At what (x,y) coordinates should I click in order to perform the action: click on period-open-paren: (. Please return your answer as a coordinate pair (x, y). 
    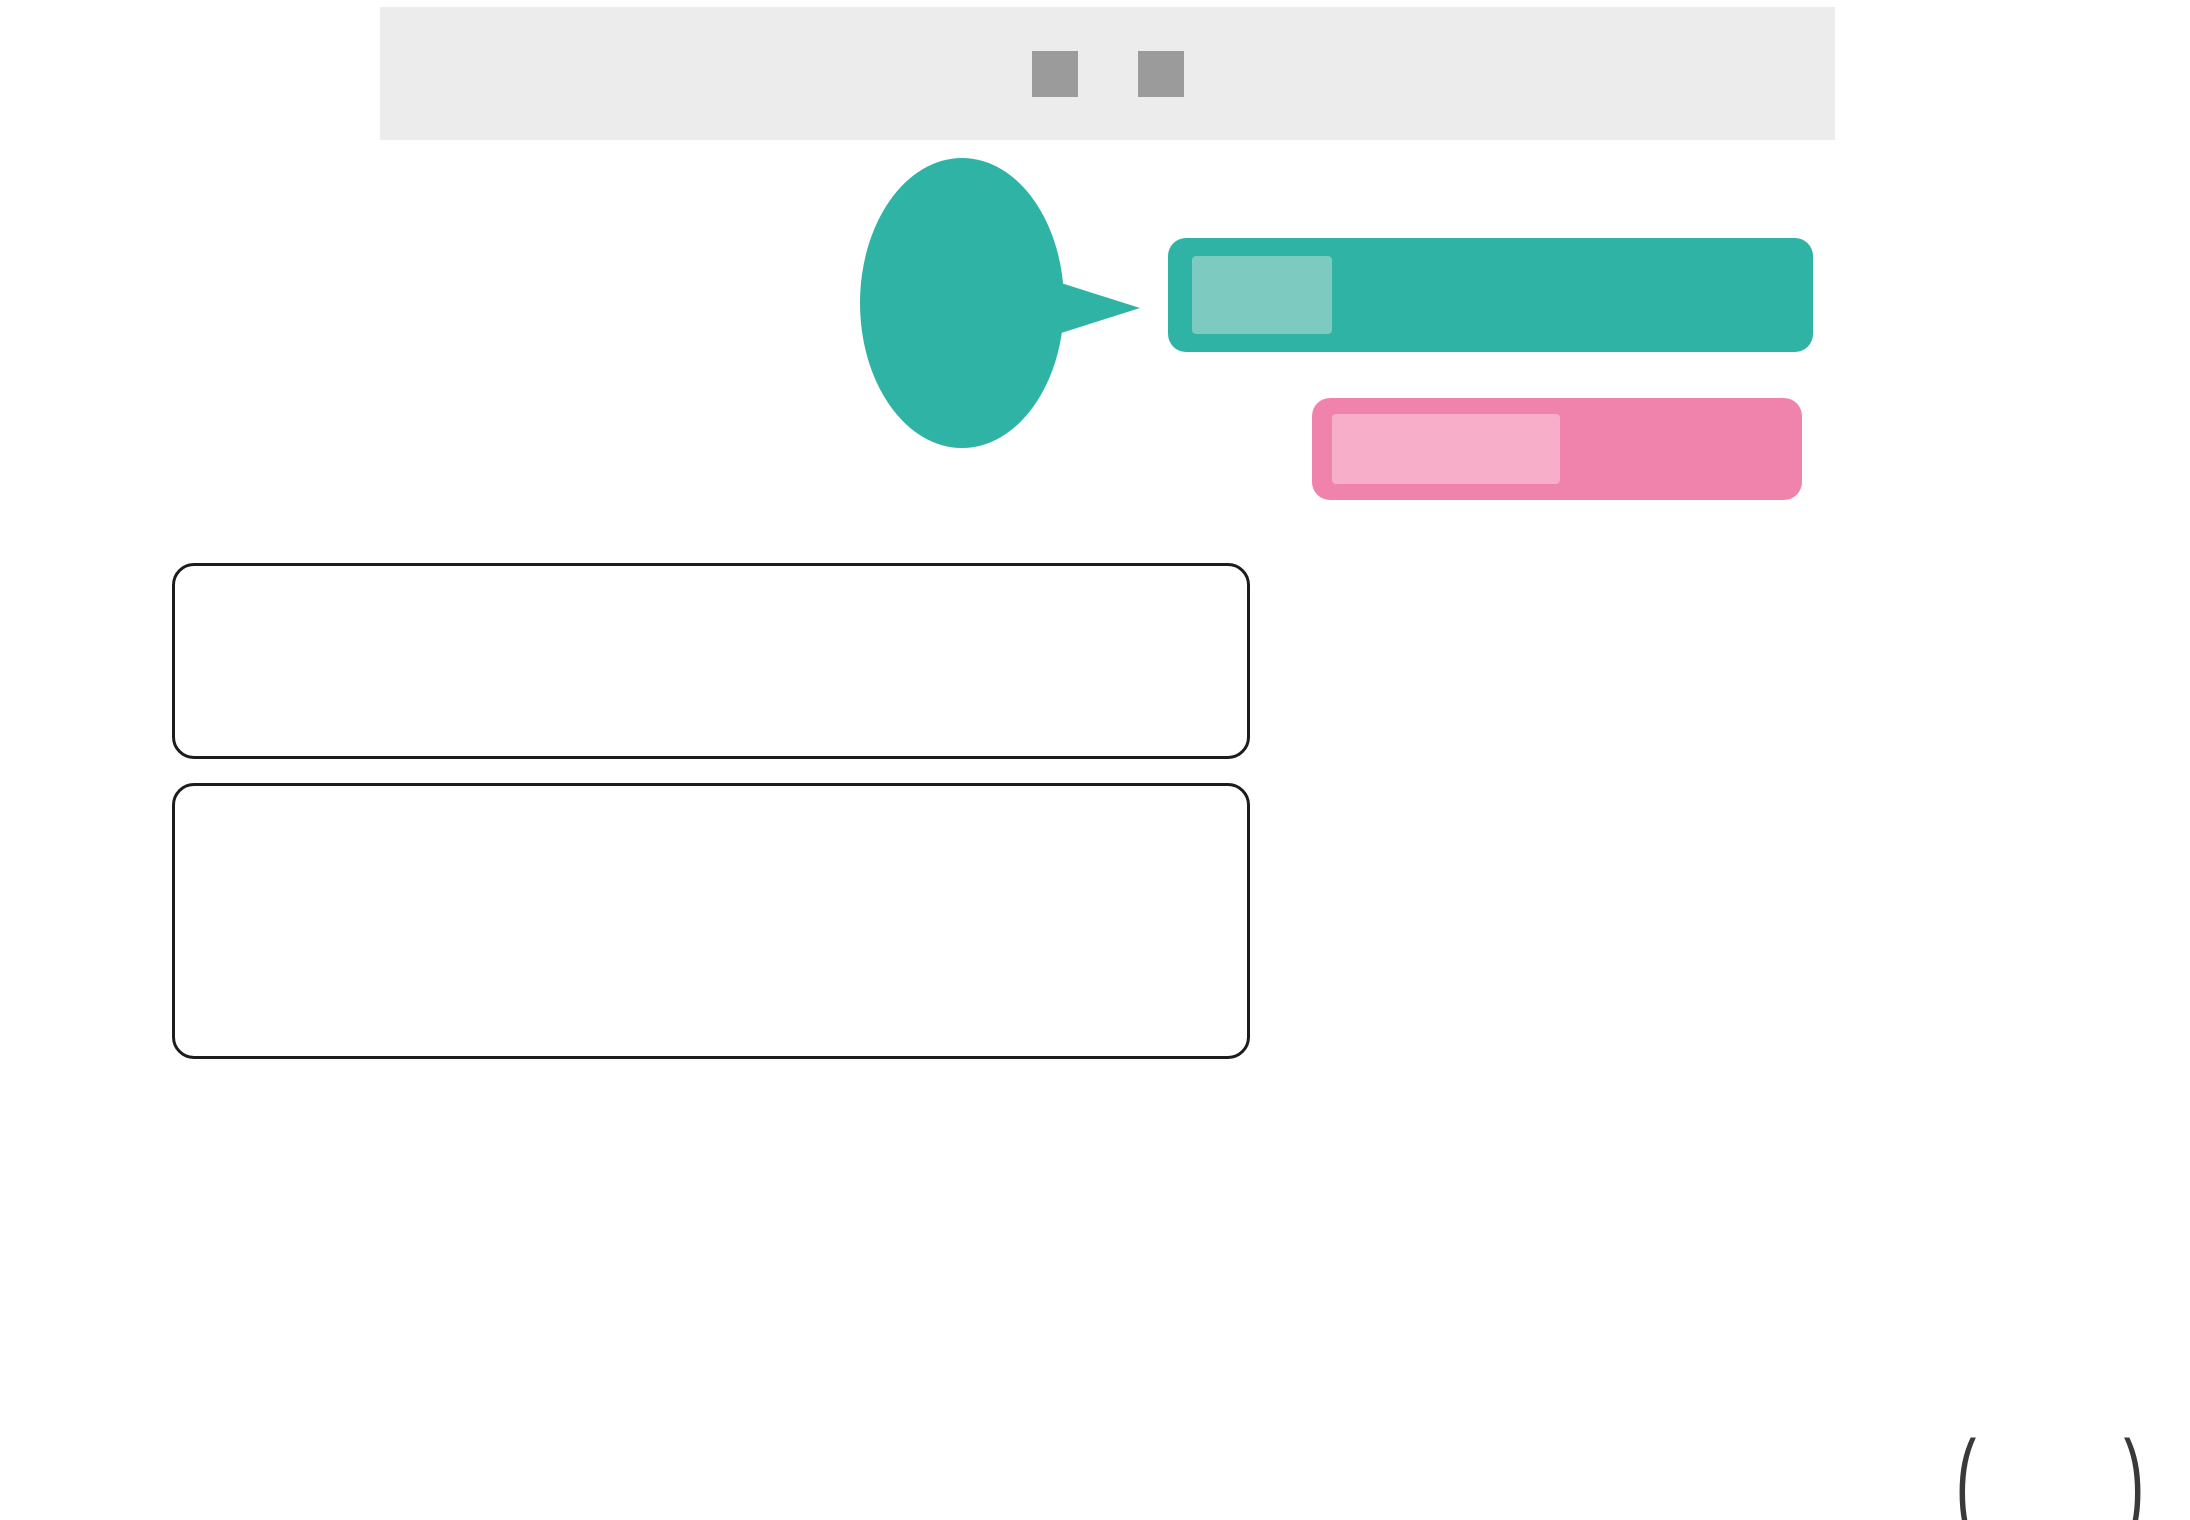
    Looking at the image, I should click on (1966, 1468).